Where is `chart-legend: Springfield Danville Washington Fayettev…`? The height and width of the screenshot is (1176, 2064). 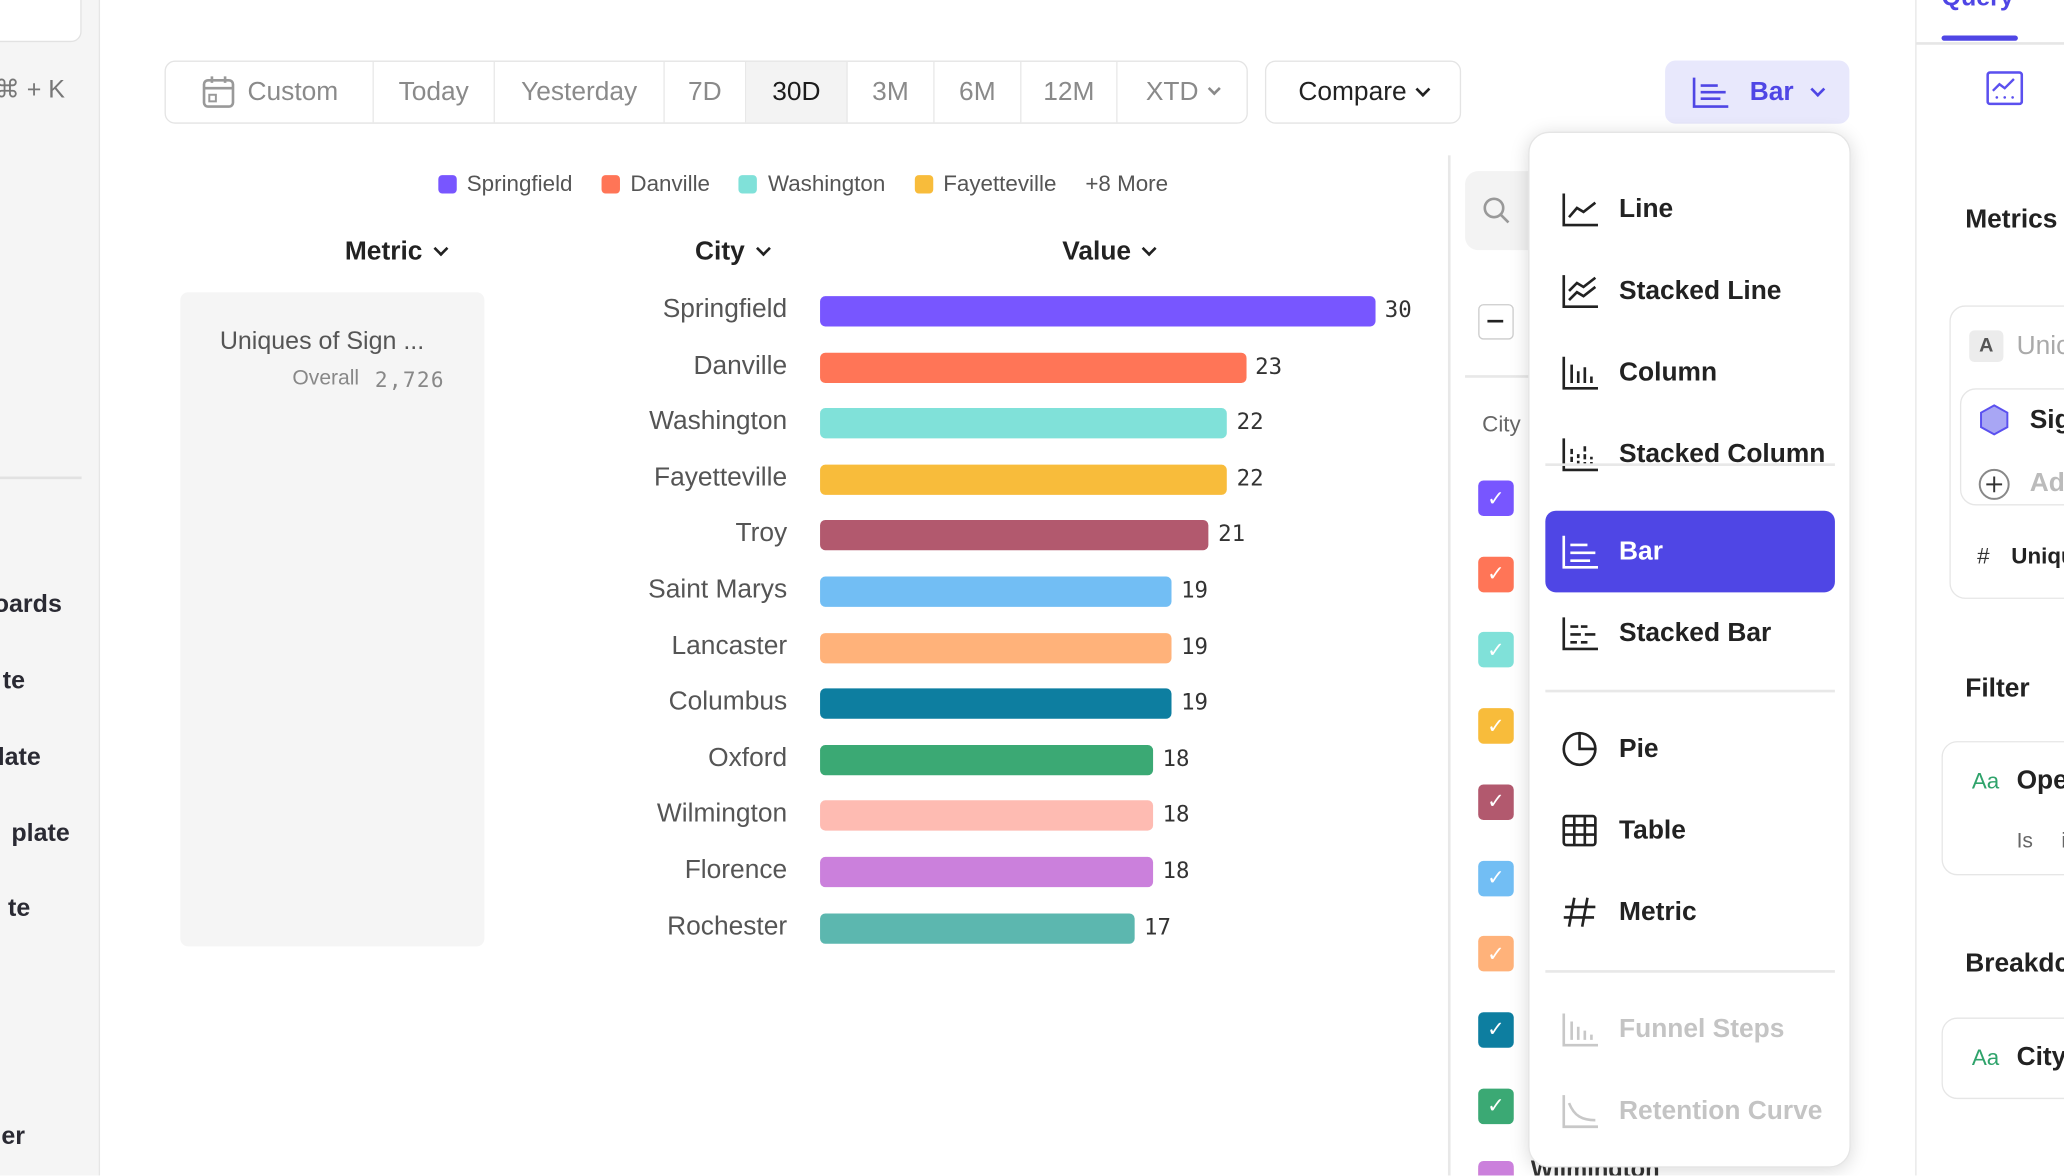
chart-legend: Springfield Danville Washington Fayettev… is located at coordinates (803, 184).